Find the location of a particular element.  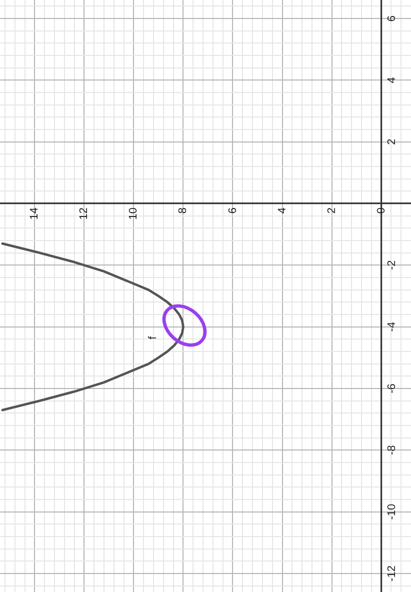

y-tick-label: 2 is located at coordinates (392, 141).